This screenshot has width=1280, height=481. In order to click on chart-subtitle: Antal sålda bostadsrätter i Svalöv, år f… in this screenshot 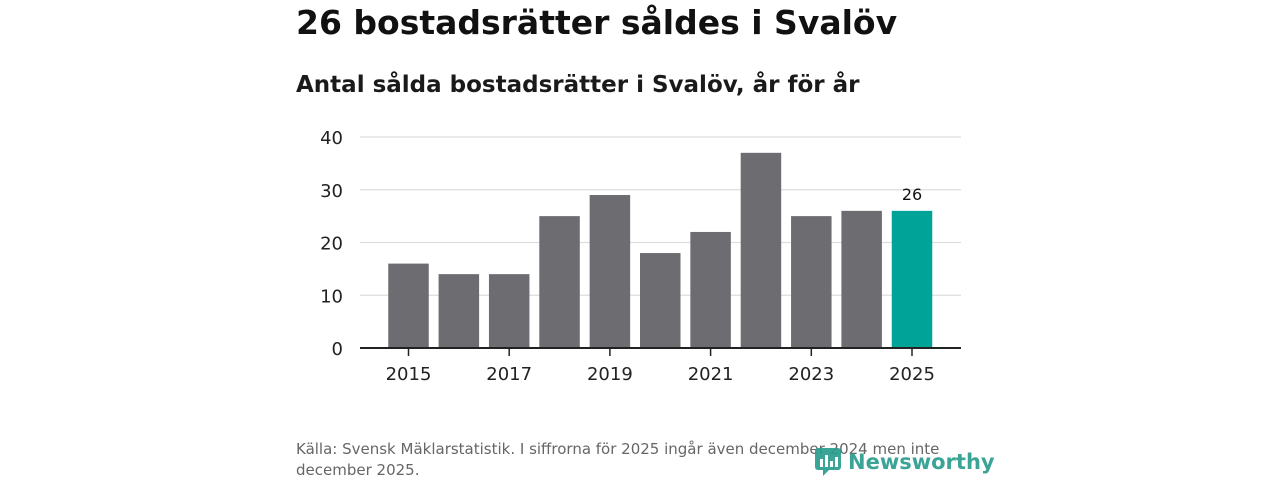, I will do `click(578, 85)`.